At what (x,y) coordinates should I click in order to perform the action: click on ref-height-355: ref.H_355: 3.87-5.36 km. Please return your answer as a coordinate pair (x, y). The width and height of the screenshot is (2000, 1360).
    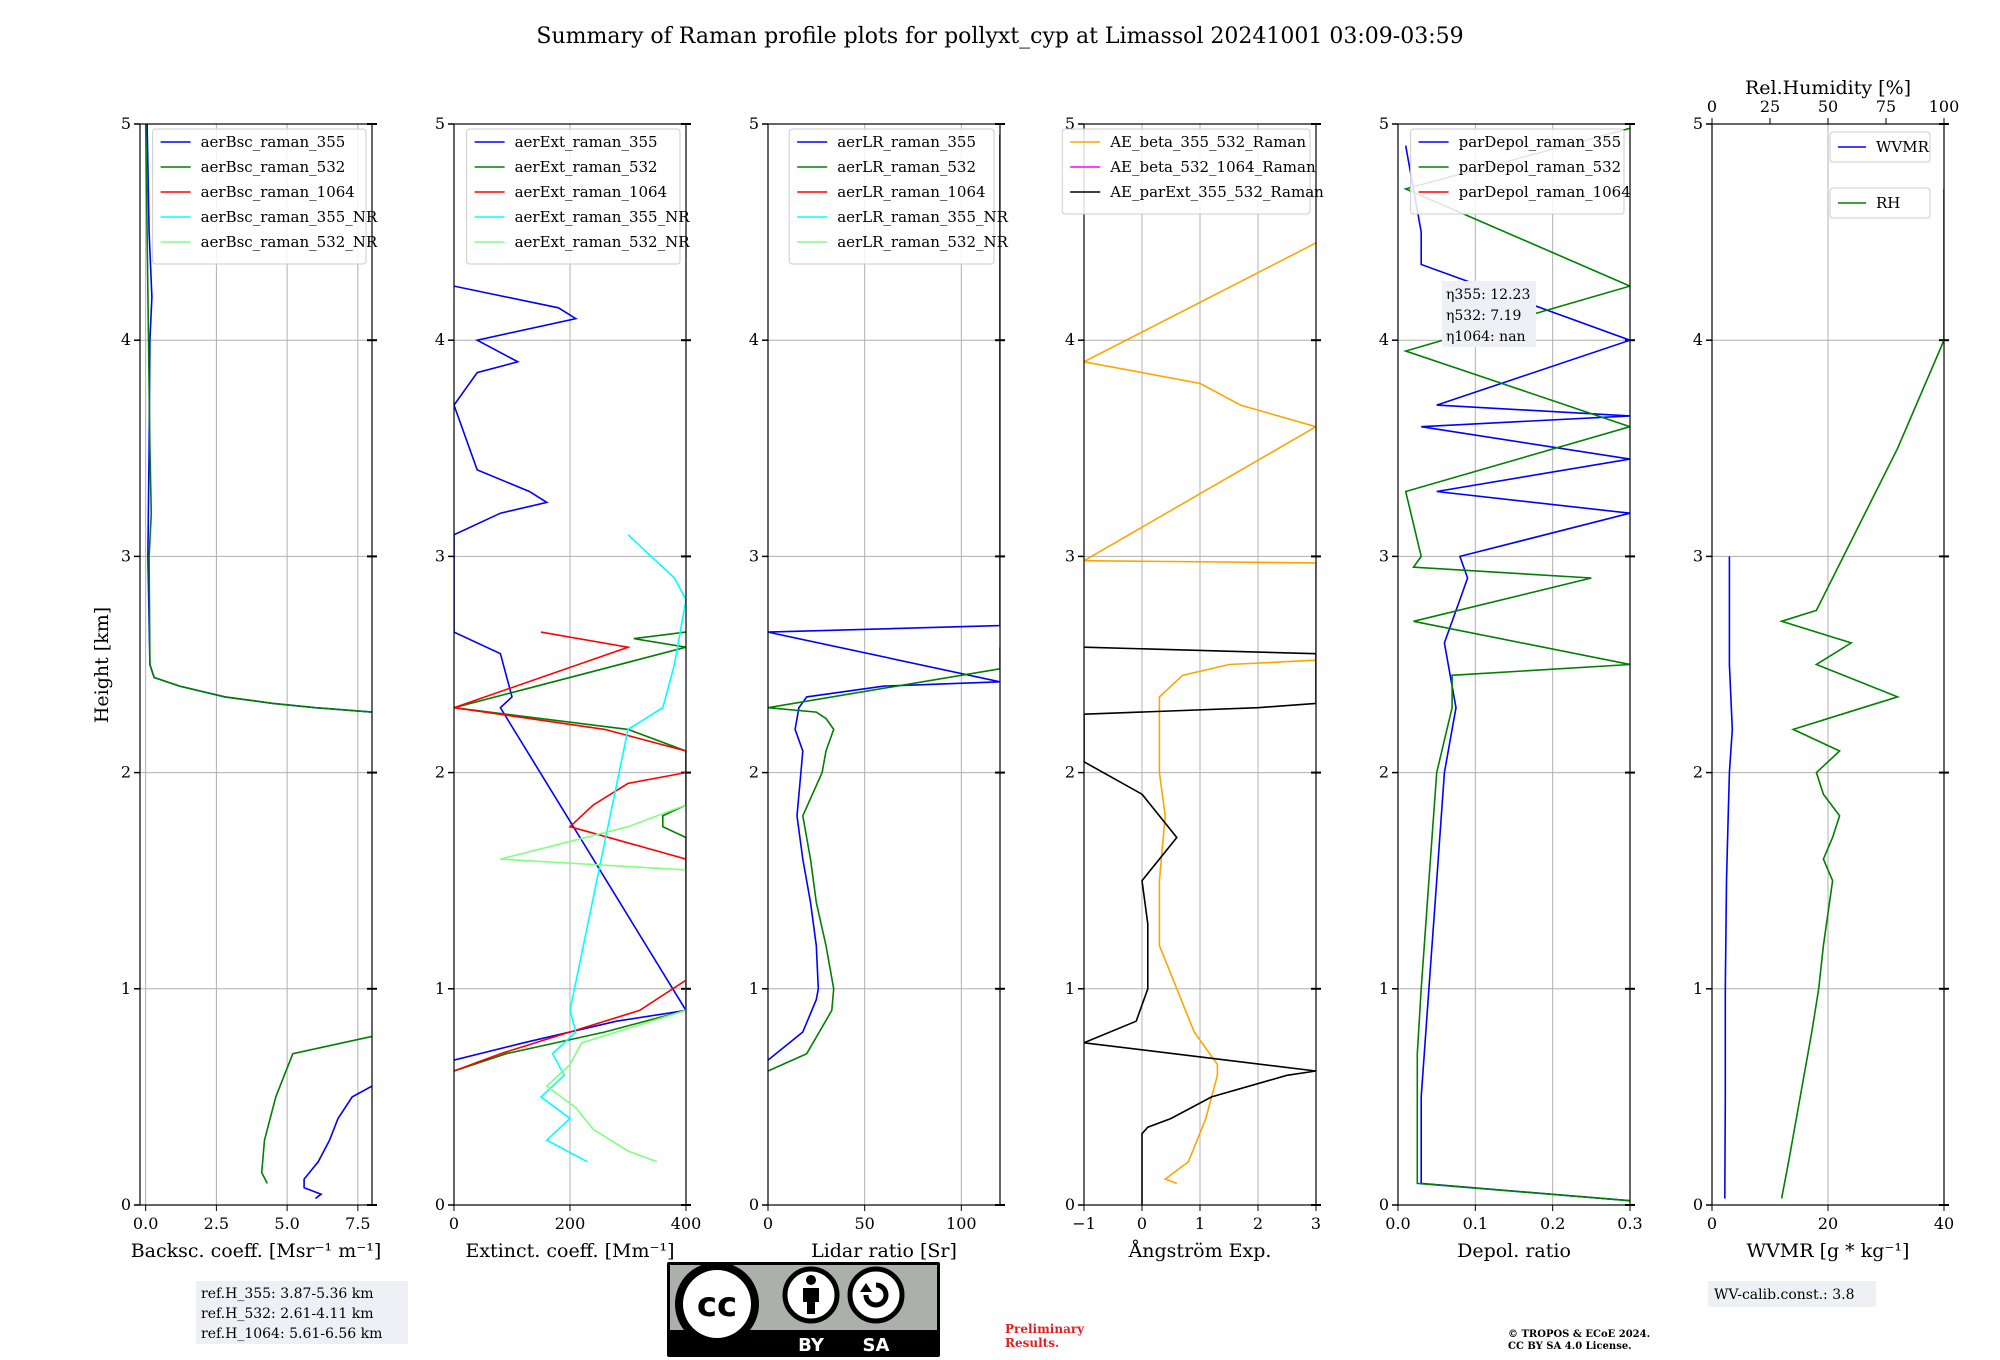
    Looking at the image, I should click on (287, 1294).